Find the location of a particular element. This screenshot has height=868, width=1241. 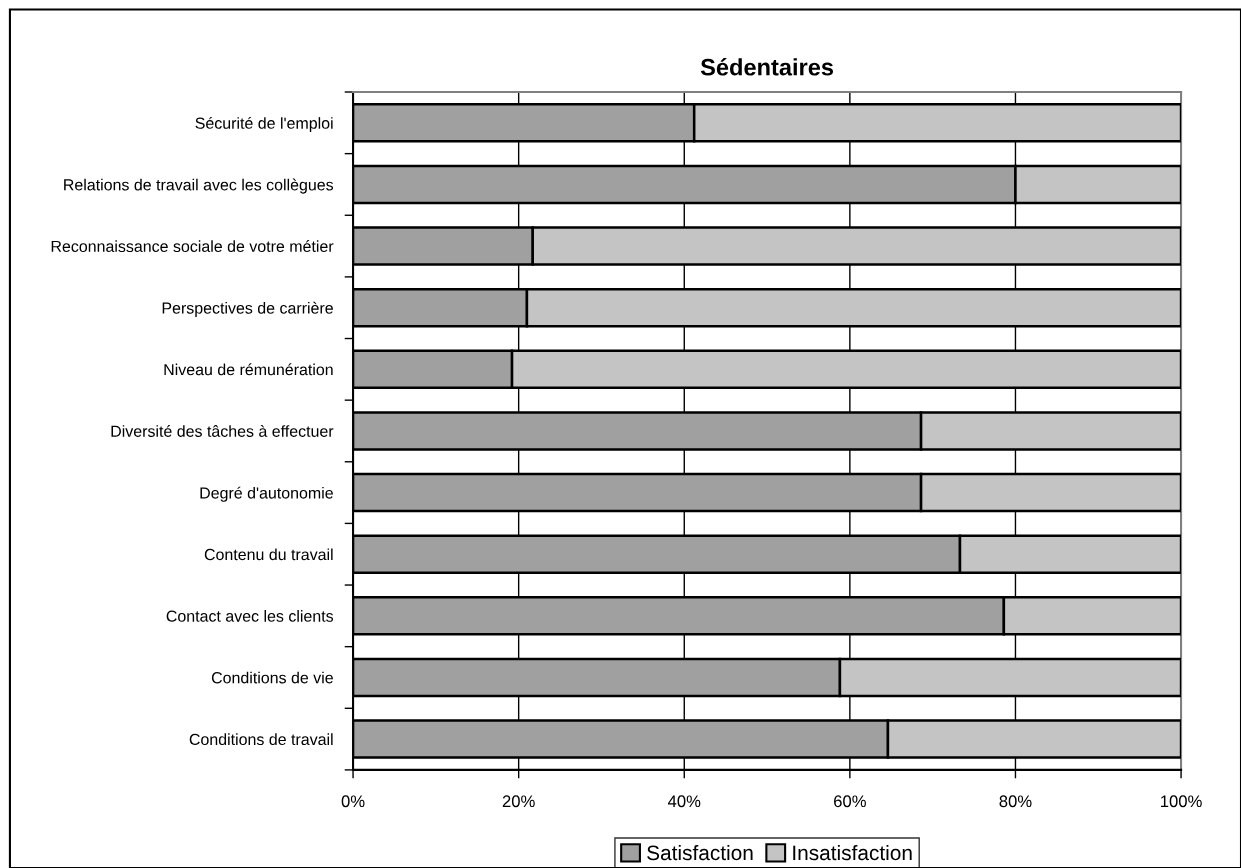

y-tick-label: Sécurité de l'emploi is located at coordinates (264, 124).